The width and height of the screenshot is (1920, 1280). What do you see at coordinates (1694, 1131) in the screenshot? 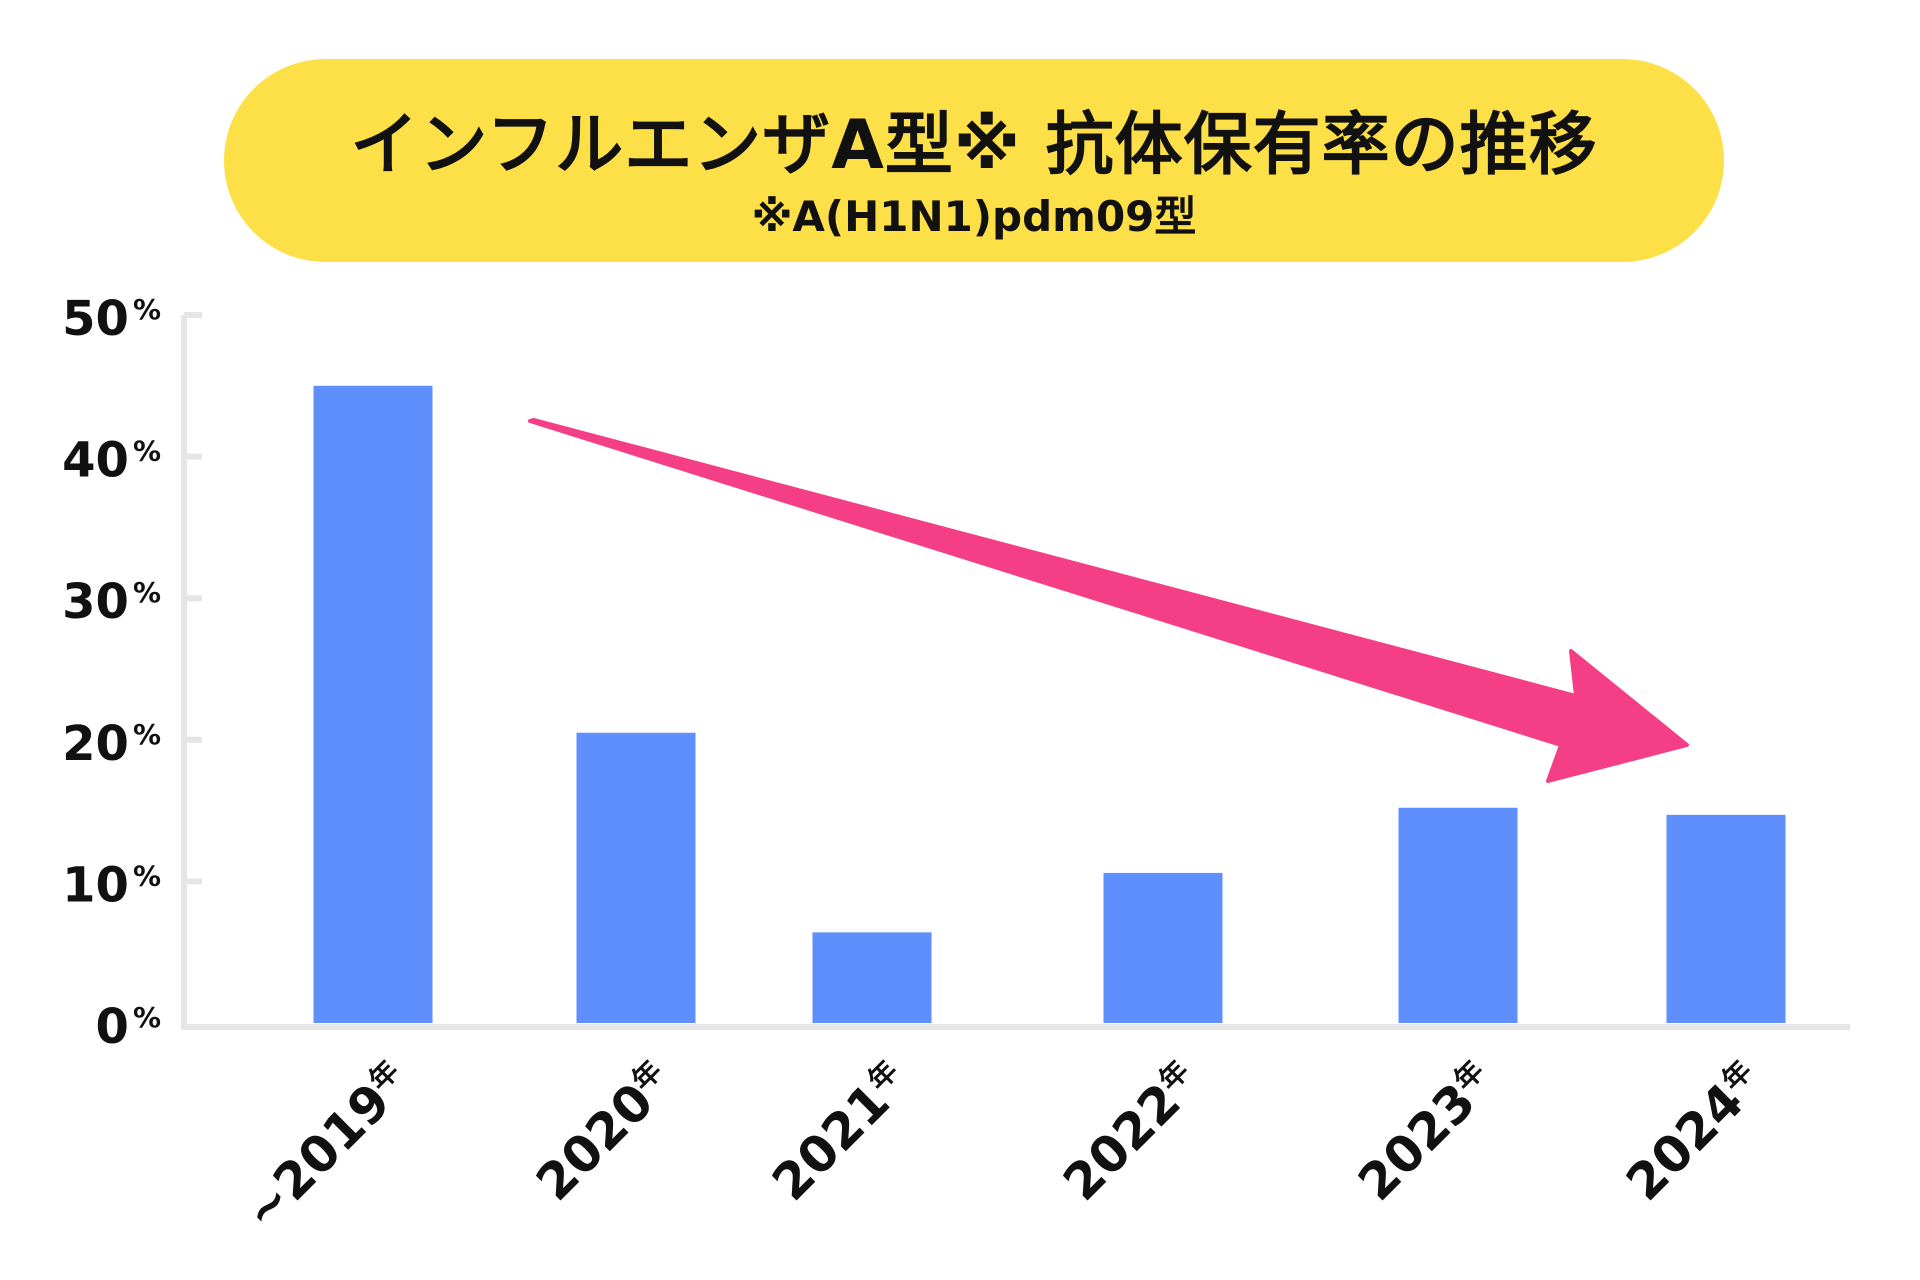
I see `x-tick-label: 2024年` at bounding box center [1694, 1131].